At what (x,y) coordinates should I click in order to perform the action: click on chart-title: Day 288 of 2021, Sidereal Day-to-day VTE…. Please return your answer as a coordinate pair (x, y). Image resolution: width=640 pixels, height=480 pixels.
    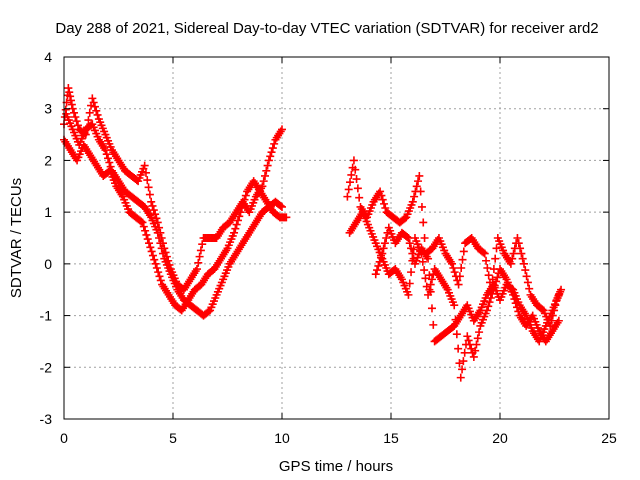
    Looking at the image, I should click on (326, 28).